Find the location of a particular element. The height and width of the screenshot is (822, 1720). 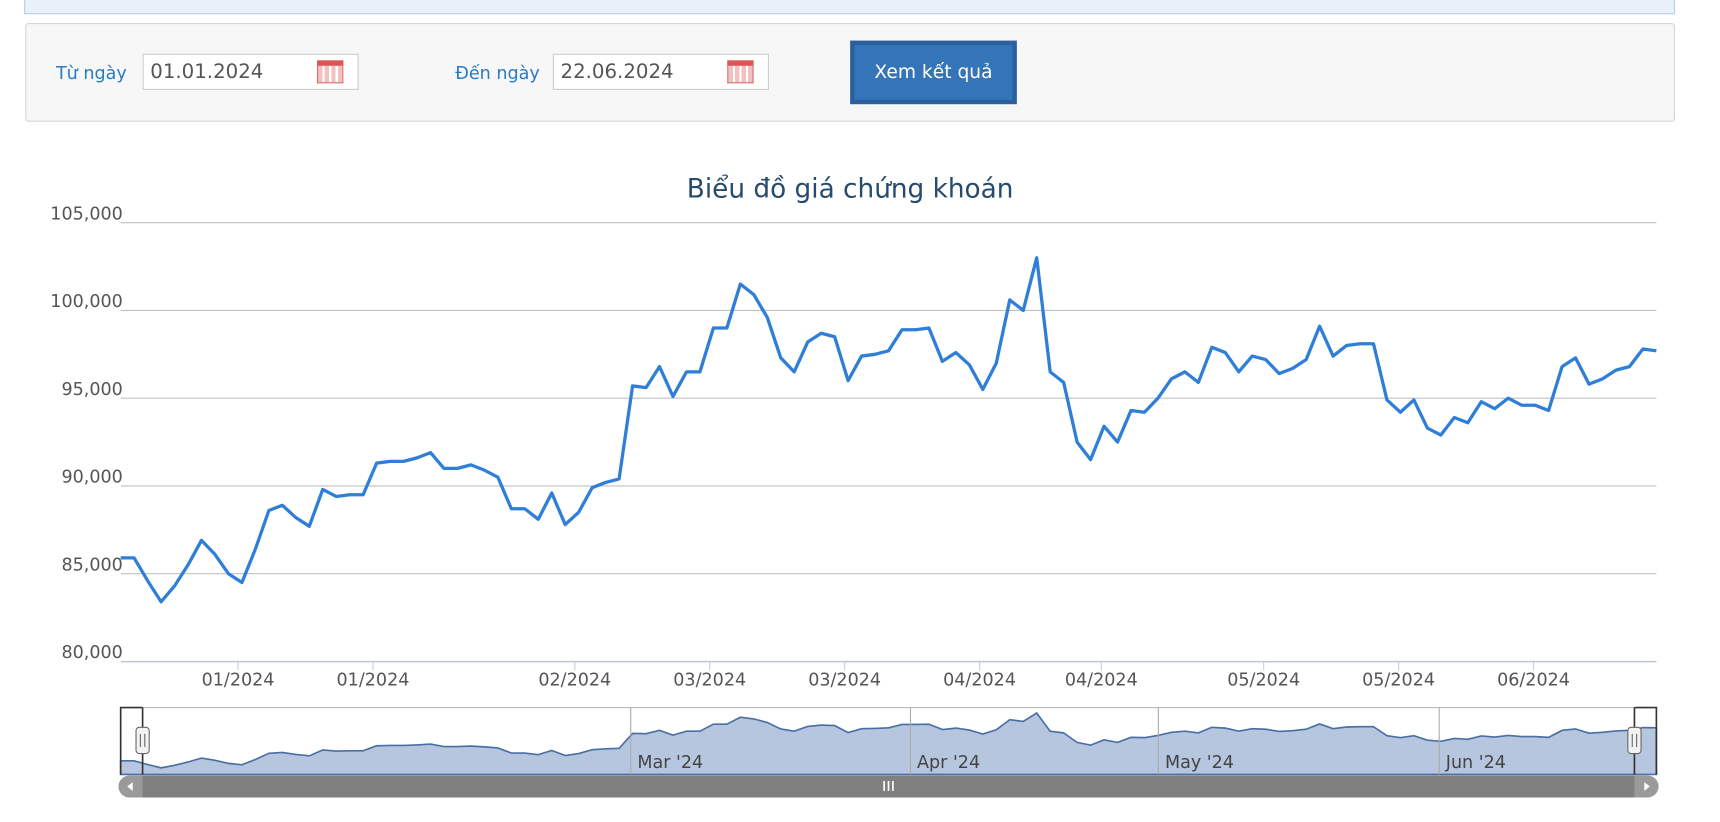

from-input: 01.01.2024 is located at coordinates (250, 71).